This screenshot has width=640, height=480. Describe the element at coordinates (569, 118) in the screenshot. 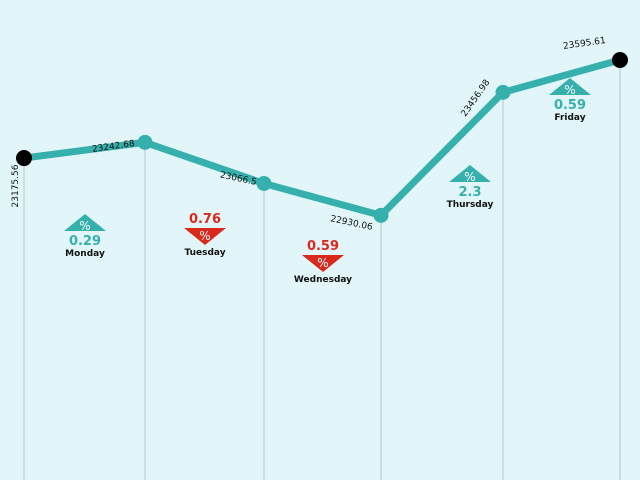

I see `day-label: Friday` at that location.